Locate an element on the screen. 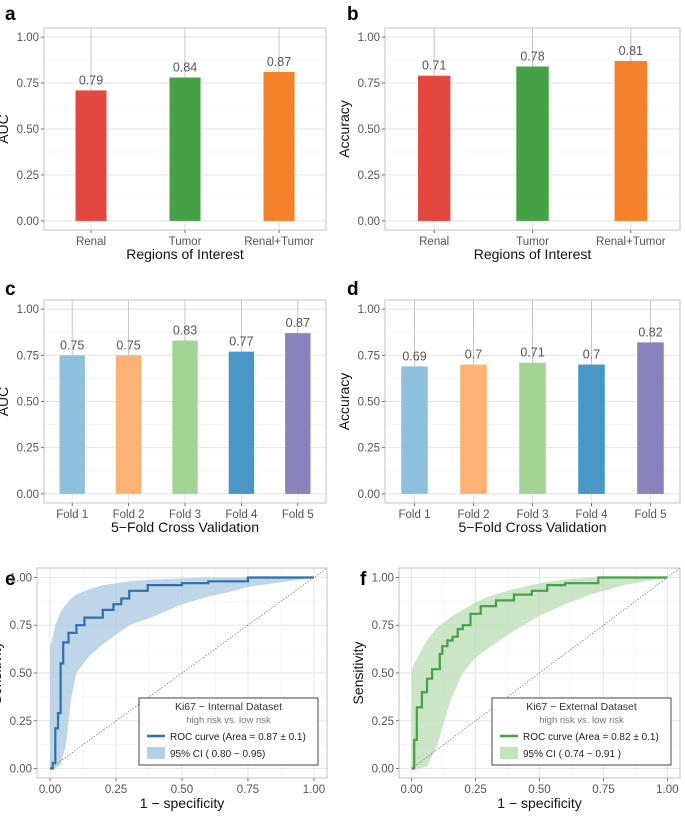 The width and height of the screenshot is (685, 819). data-label: 0.82 is located at coordinates (650, 332).